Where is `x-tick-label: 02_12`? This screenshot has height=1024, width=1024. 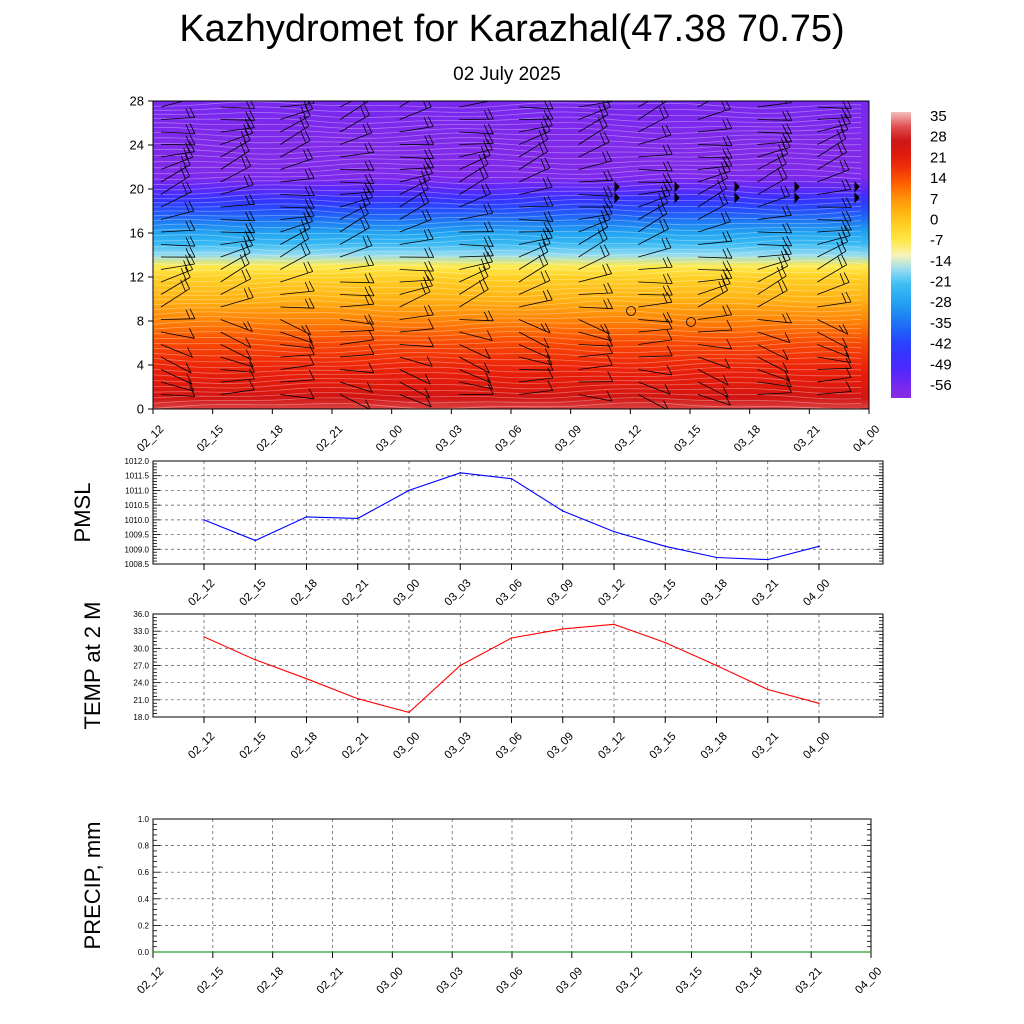 x-tick-label: 02_12 is located at coordinates (150, 438).